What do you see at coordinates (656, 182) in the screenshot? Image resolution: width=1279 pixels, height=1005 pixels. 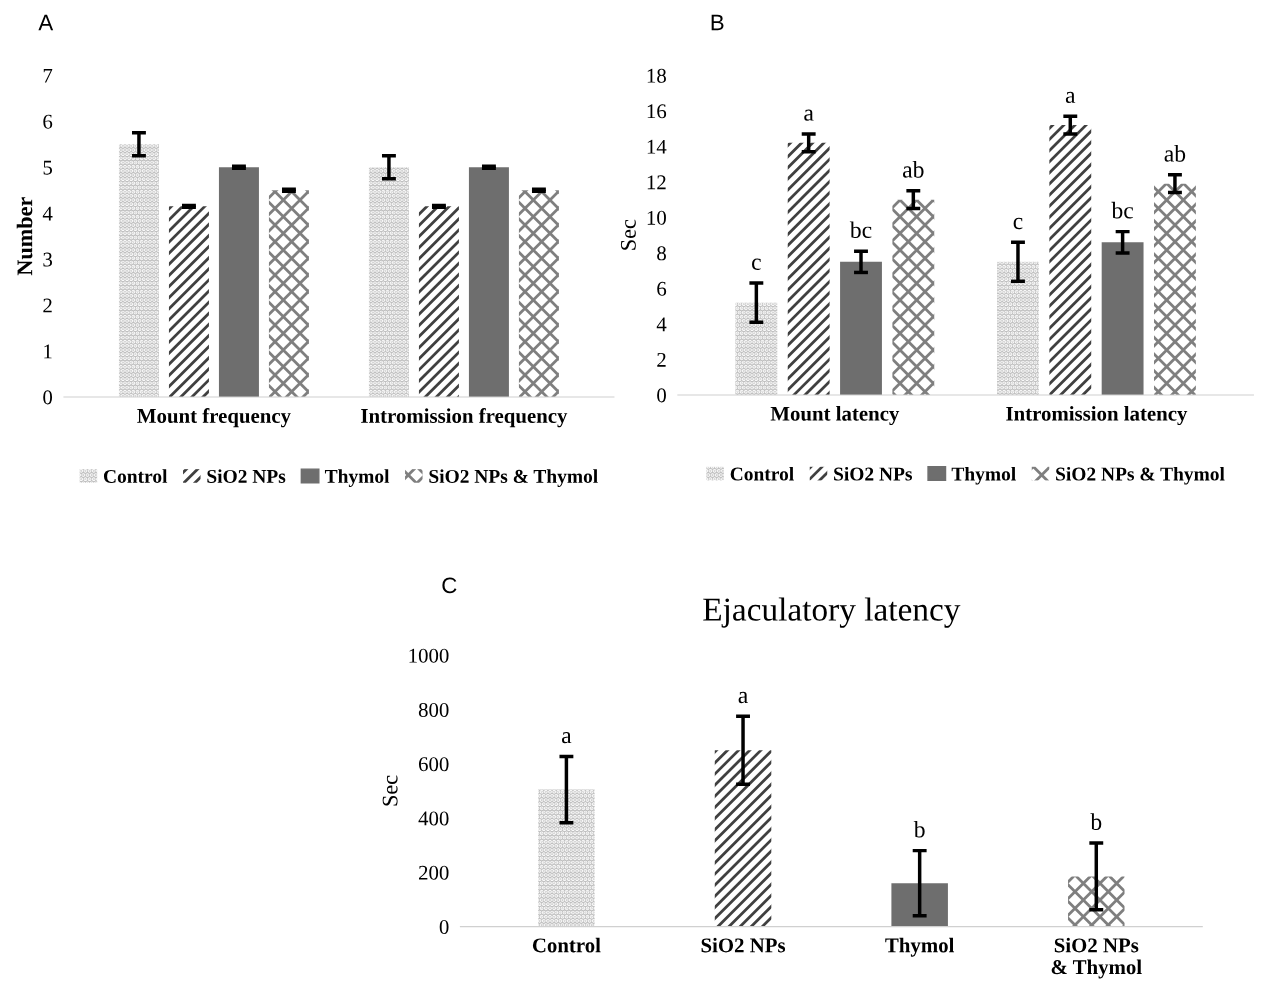 I see `y-tick-label: 12` at bounding box center [656, 182].